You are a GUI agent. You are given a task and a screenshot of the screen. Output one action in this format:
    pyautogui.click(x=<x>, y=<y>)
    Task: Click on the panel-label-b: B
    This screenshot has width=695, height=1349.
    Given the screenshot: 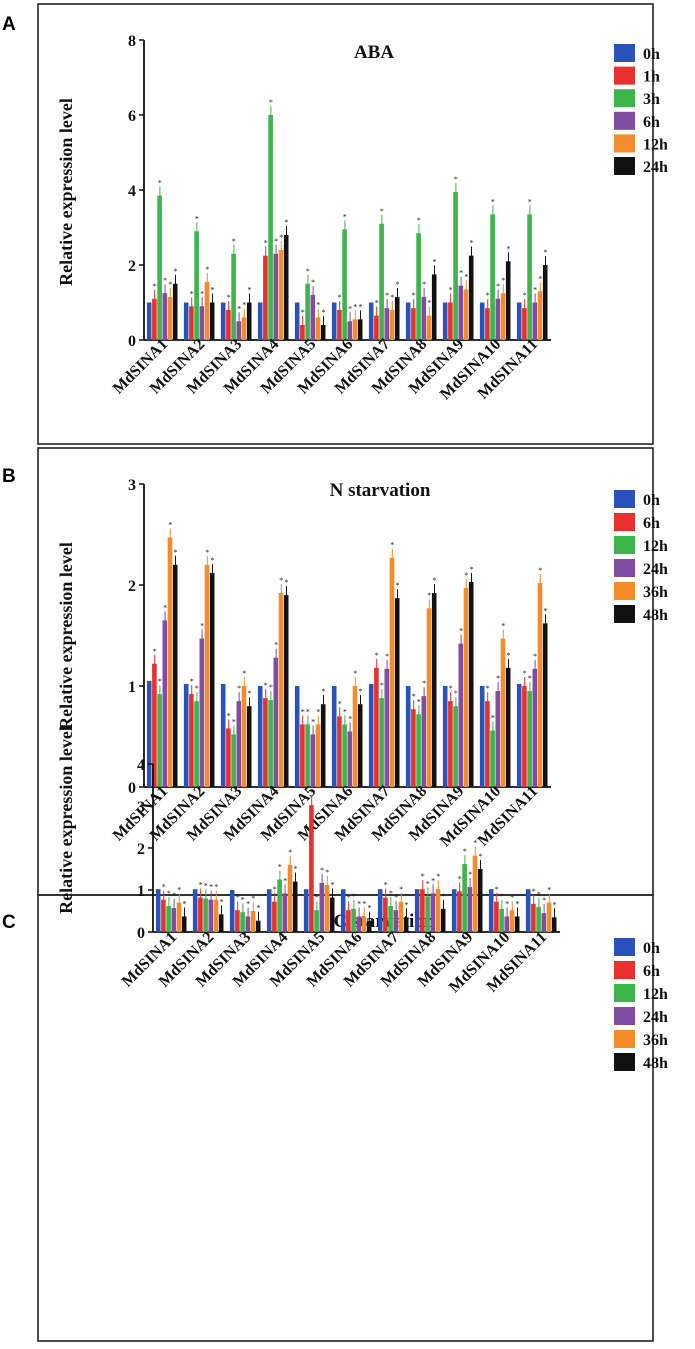 What is the action you would take?
    pyautogui.click(x=9, y=476)
    